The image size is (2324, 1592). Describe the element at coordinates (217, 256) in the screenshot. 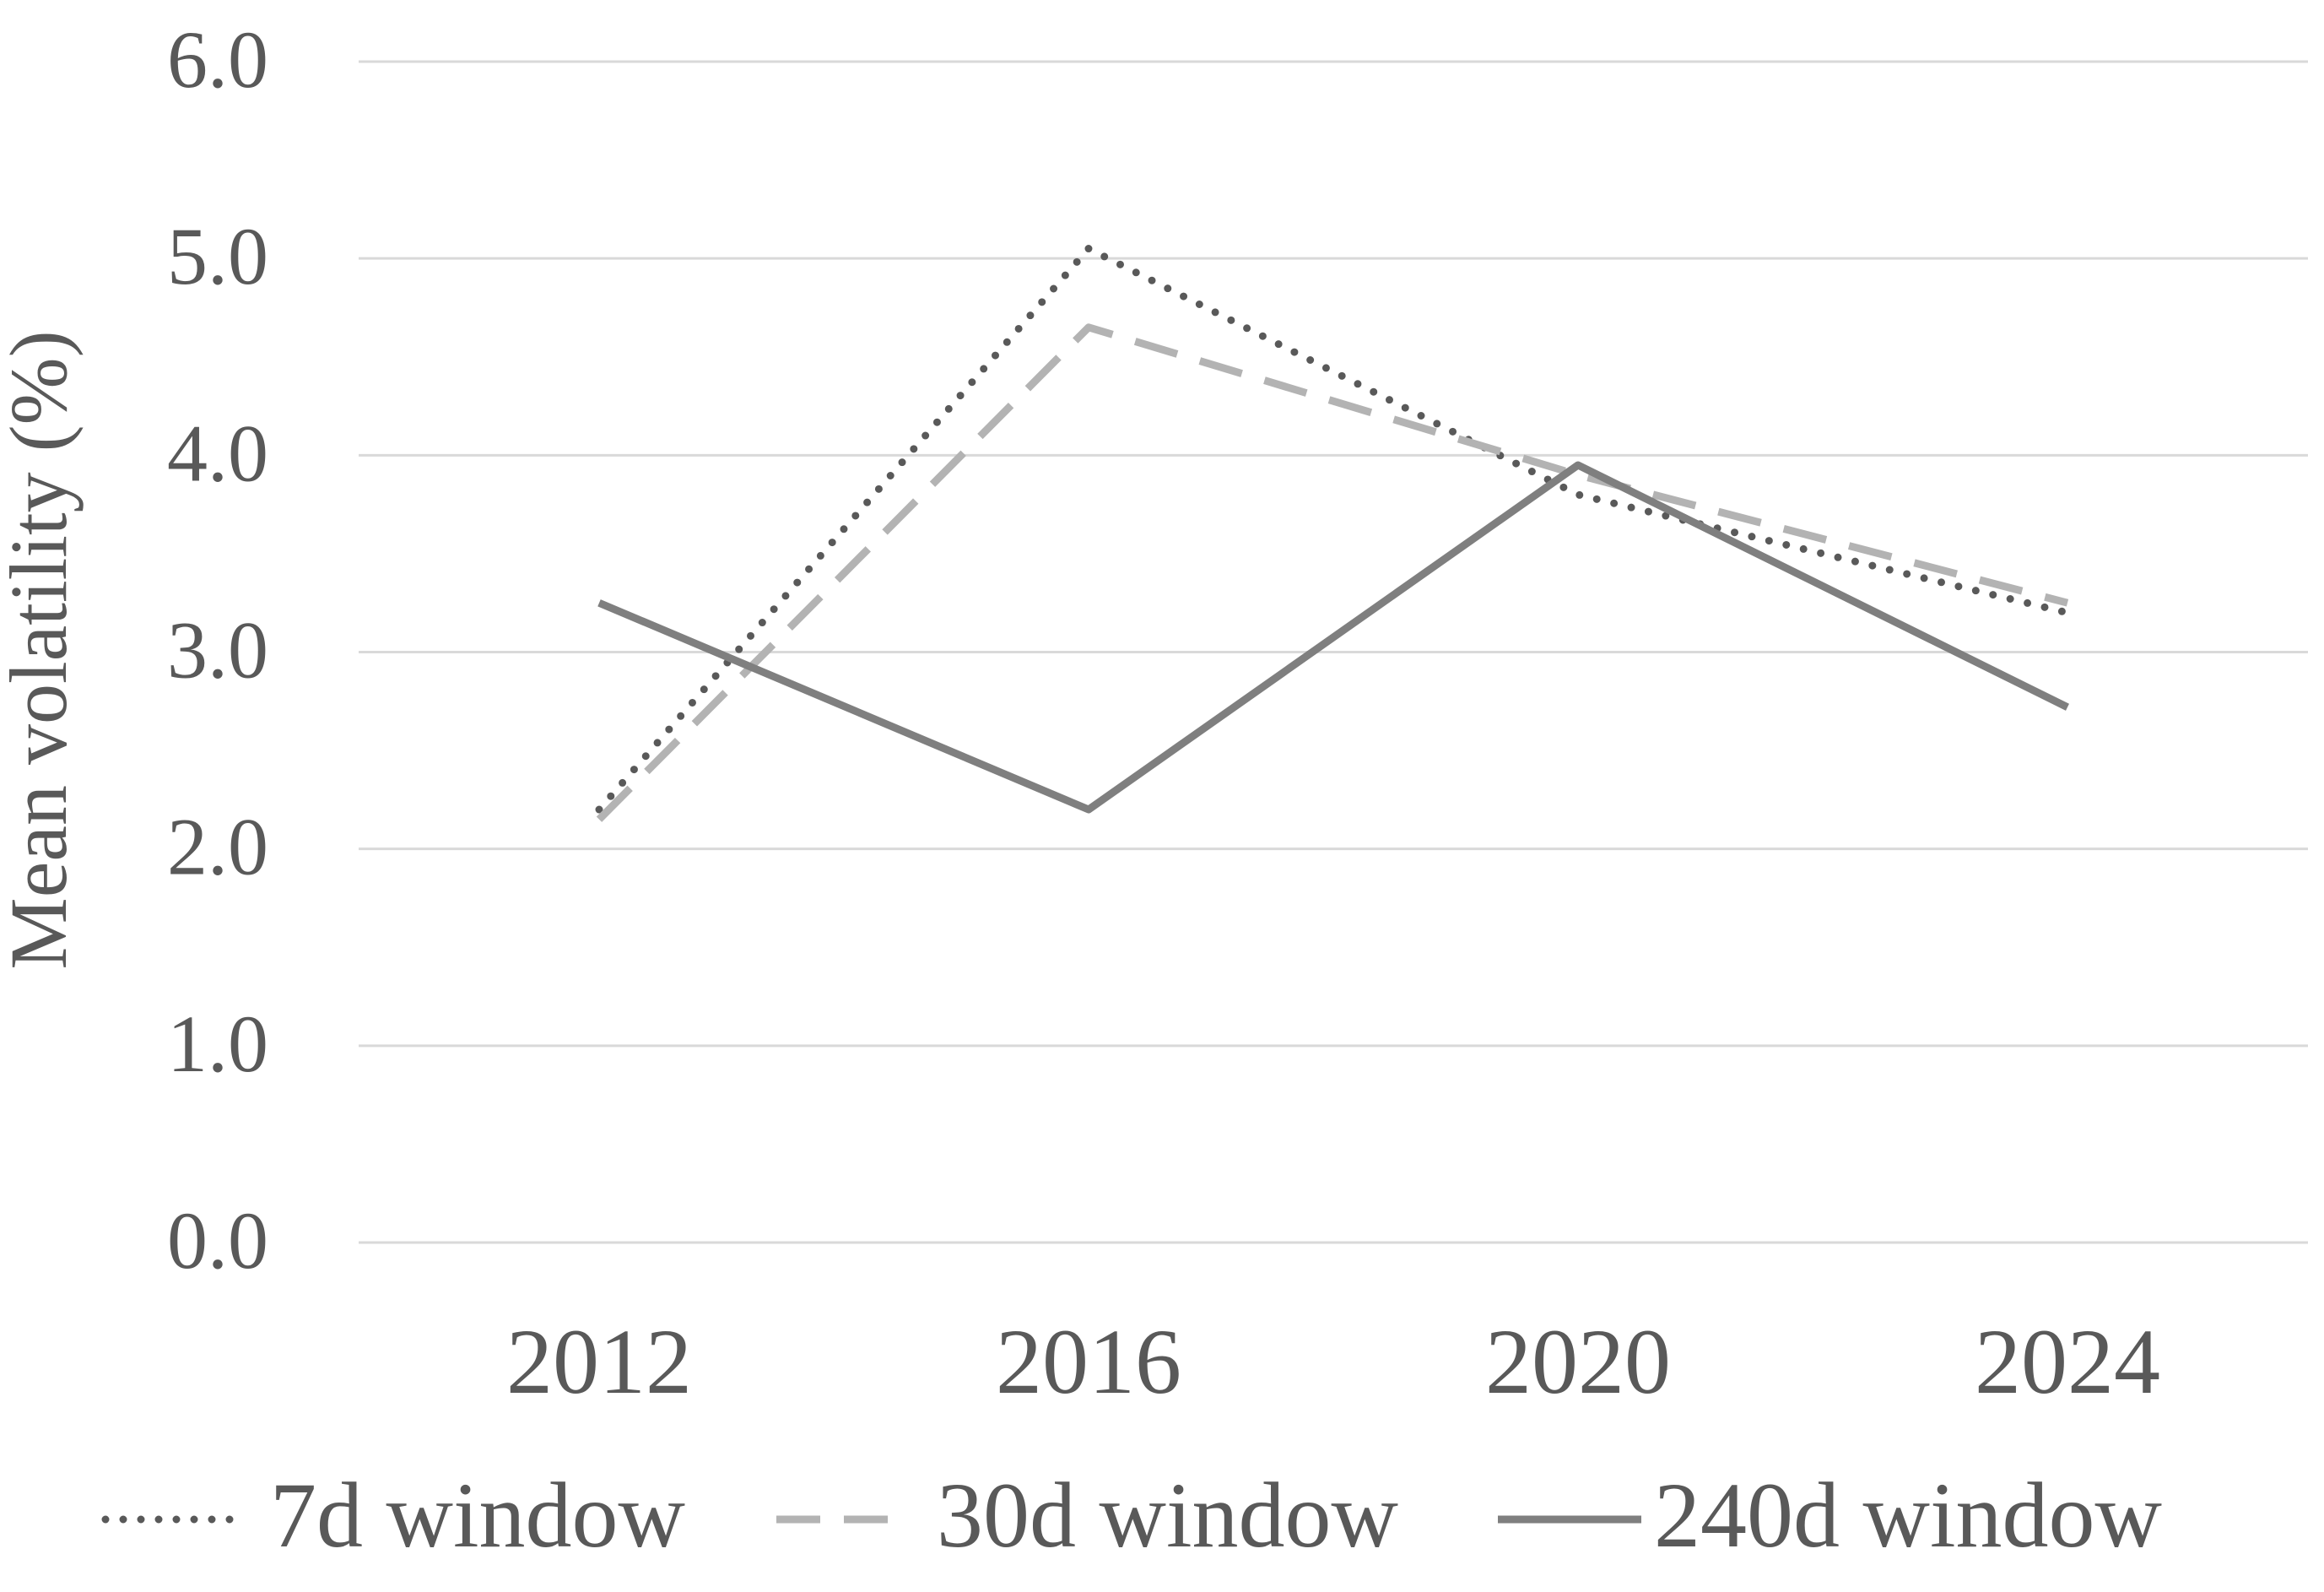

I see `y-tick-label: 5.0` at that location.